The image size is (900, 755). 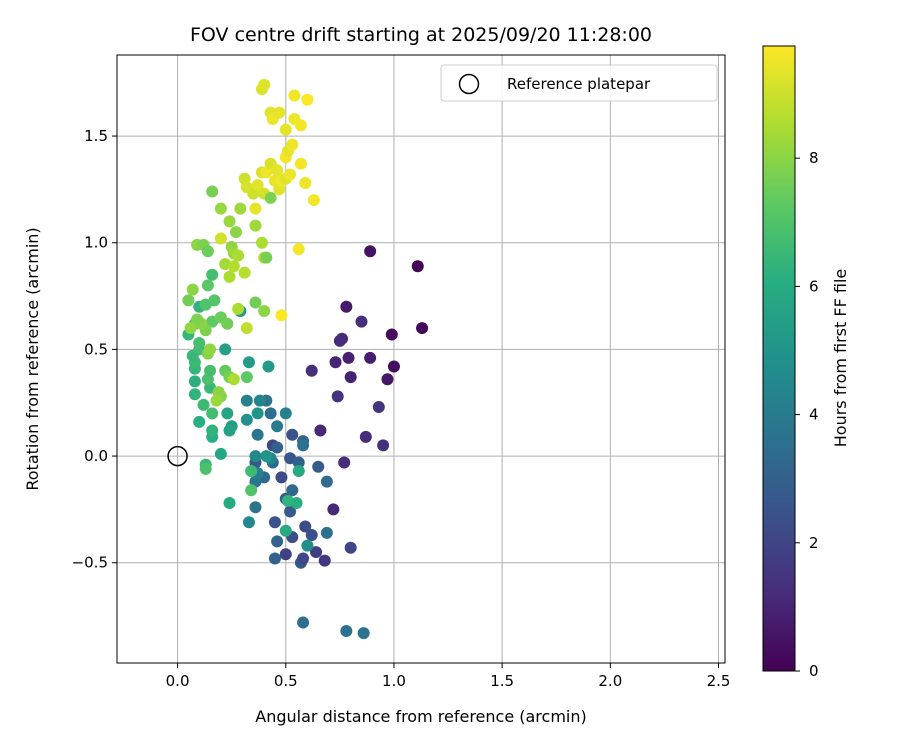 I want to click on colorbar-gradient, so click(x=779, y=358).